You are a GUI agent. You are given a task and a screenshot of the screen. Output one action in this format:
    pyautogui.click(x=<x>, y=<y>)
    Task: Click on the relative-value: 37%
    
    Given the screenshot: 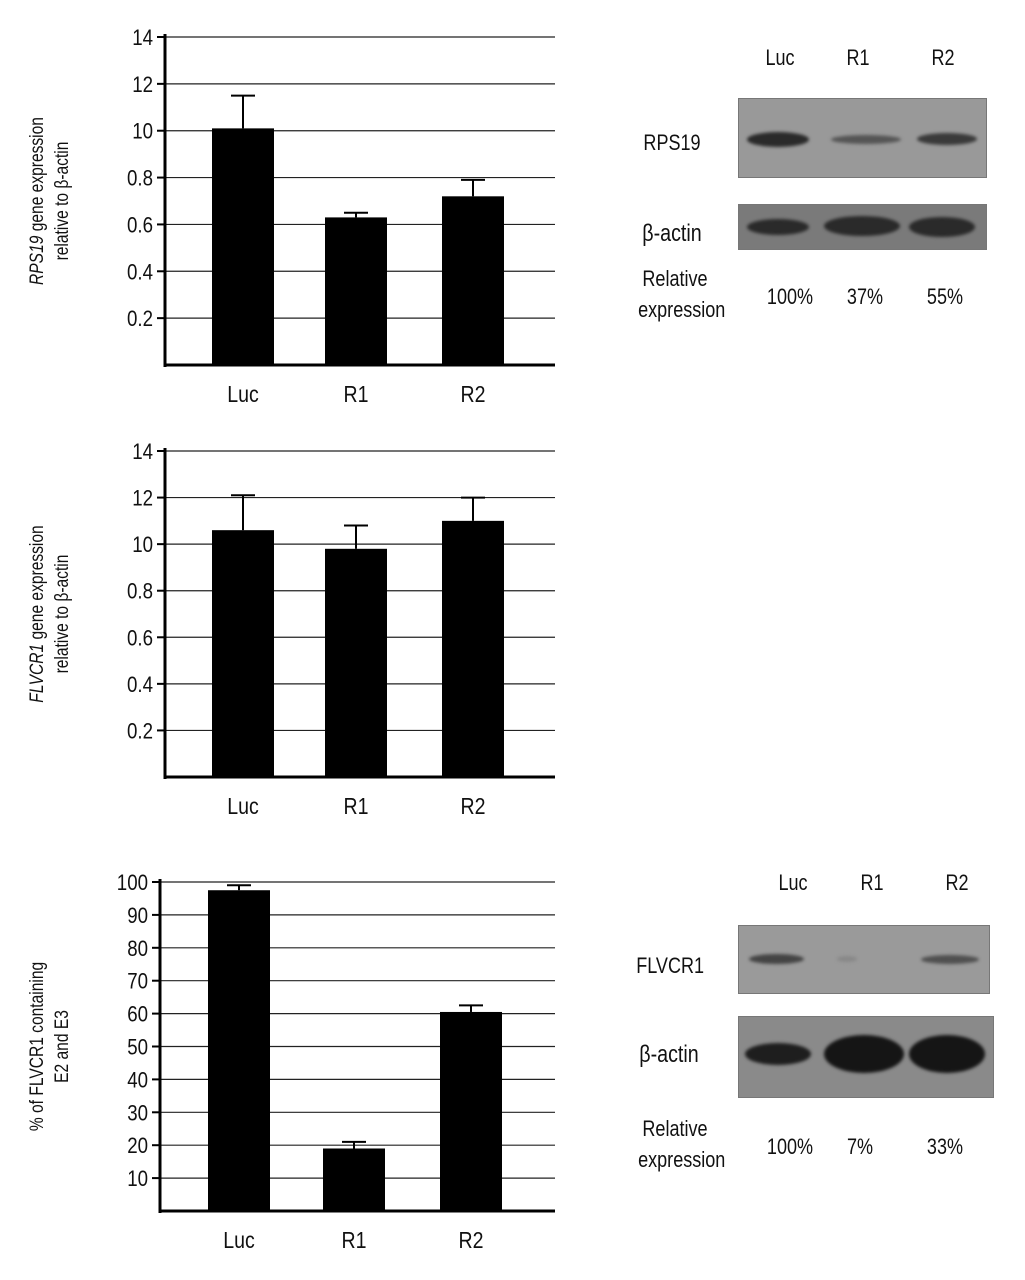 What is the action you would take?
    pyautogui.click(x=865, y=296)
    